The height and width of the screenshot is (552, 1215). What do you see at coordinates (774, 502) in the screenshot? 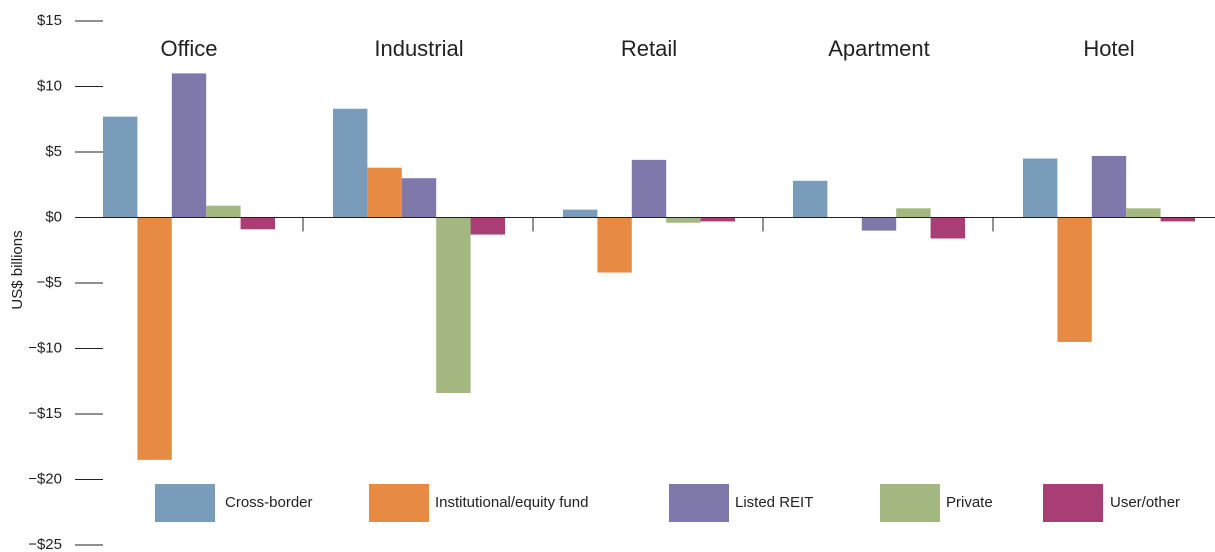
I see `legend-label: Listed REIT` at bounding box center [774, 502].